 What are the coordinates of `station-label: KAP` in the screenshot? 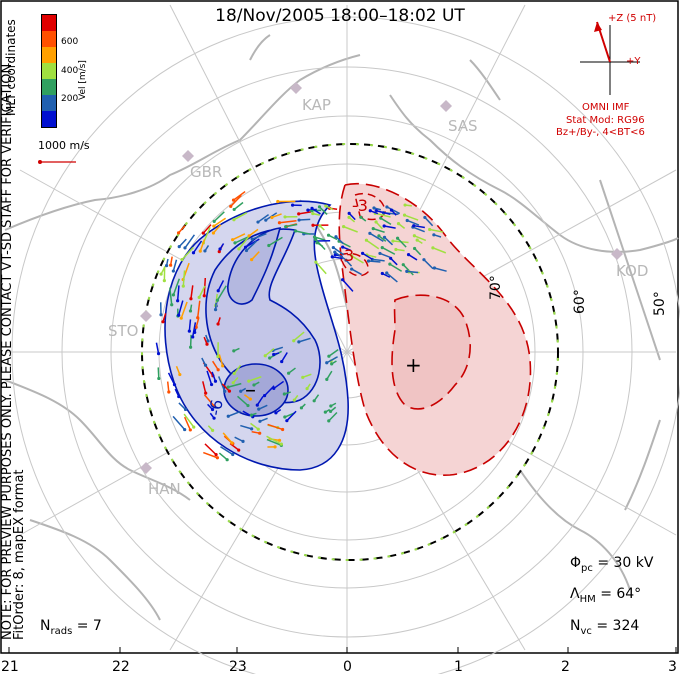 It's located at (316, 105).